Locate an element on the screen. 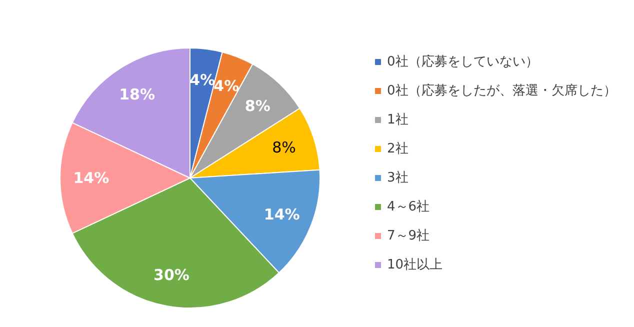 The height and width of the screenshot is (327, 634). legend-label: 2社 is located at coordinates (397, 149).